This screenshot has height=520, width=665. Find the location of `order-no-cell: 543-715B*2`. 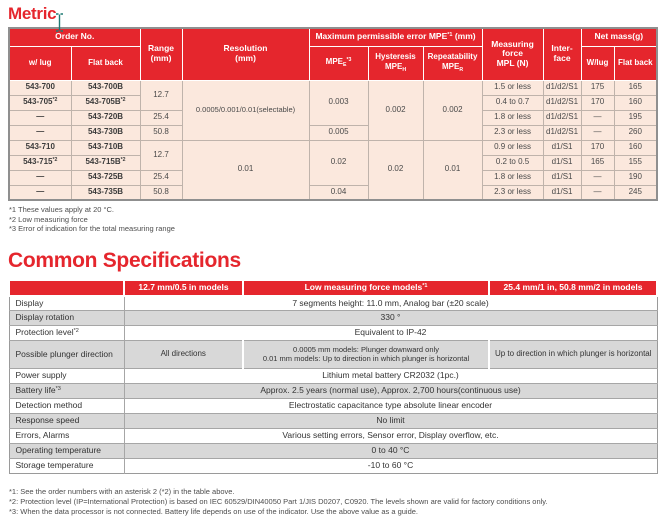

order-no-cell: 543-715B*2 is located at coordinates (105, 162).